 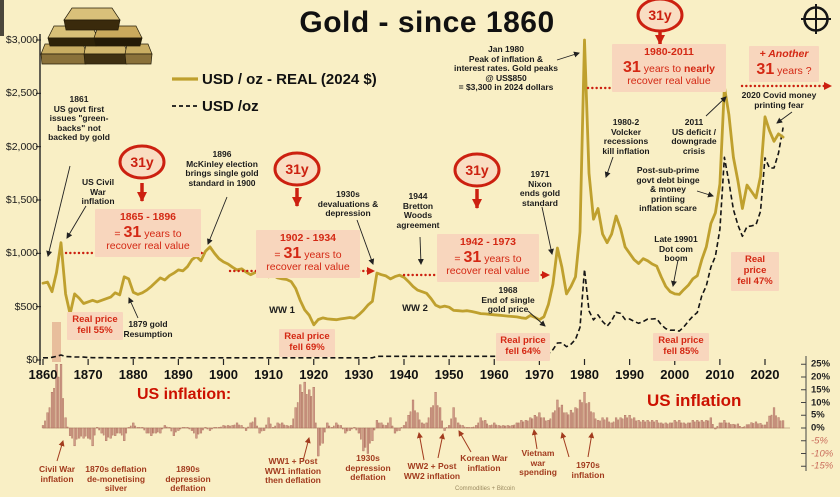 I want to click on thirty-one-year-oval, so click(x=142, y=162).